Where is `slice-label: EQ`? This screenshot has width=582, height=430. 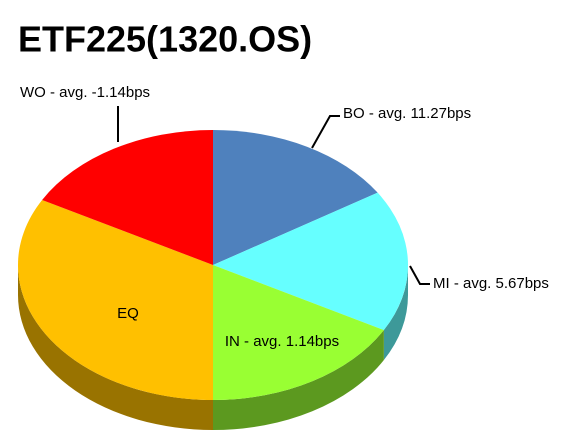 slice-label: EQ is located at coordinates (128, 313).